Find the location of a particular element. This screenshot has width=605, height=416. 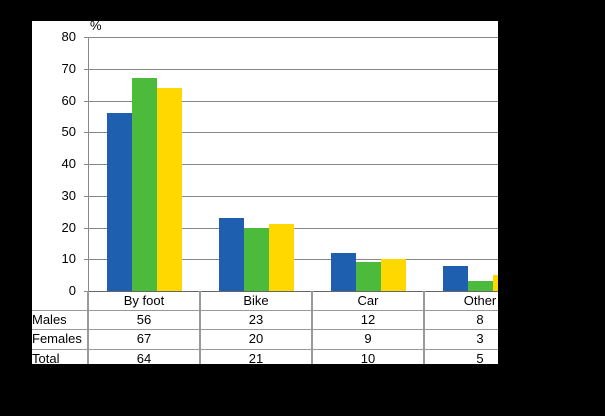

table-cell: 56 is located at coordinates (144, 319).